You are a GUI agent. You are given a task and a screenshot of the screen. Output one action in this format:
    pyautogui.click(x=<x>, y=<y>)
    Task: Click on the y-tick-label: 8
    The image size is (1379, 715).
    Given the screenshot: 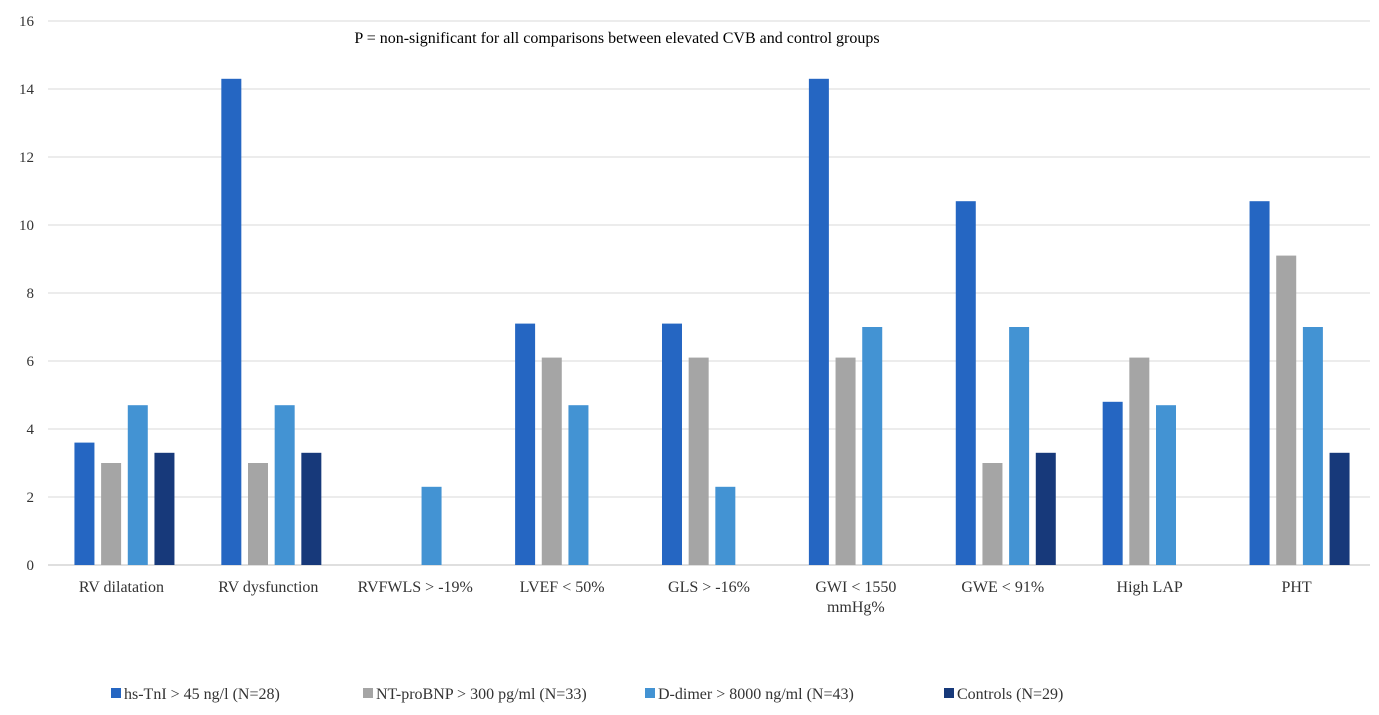 What is the action you would take?
    pyautogui.click(x=31, y=294)
    